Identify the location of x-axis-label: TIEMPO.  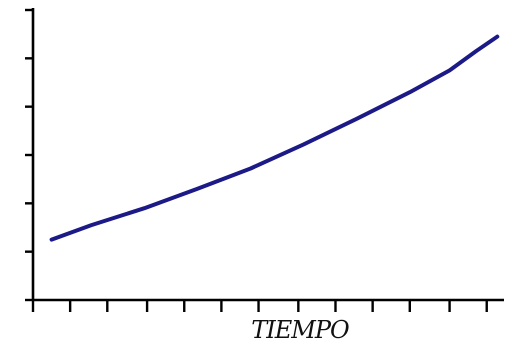
(300, 330).